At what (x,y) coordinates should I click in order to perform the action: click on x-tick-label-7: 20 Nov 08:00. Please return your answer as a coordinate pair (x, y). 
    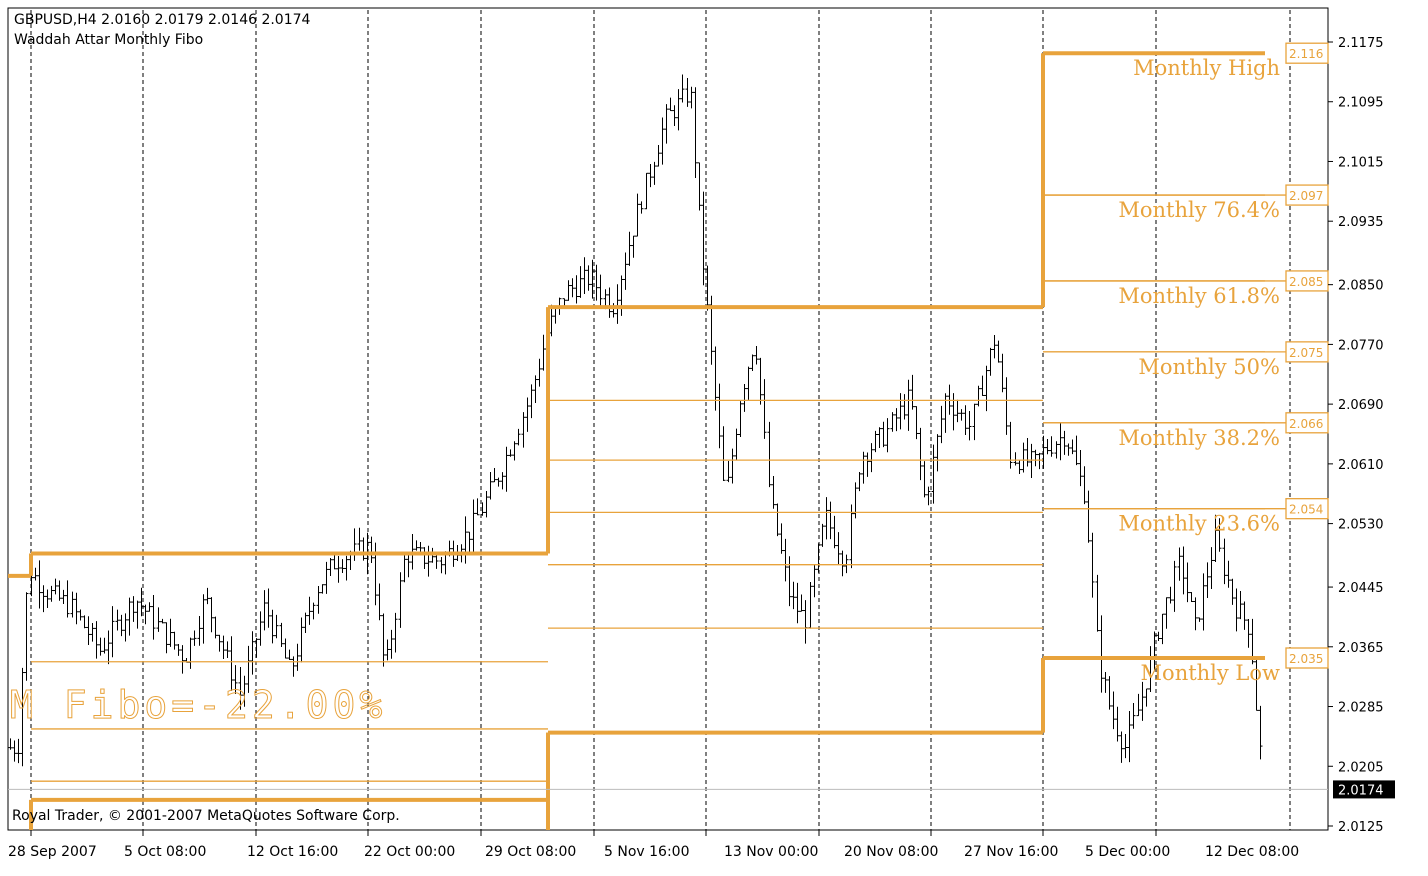
    Looking at the image, I should click on (891, 852).